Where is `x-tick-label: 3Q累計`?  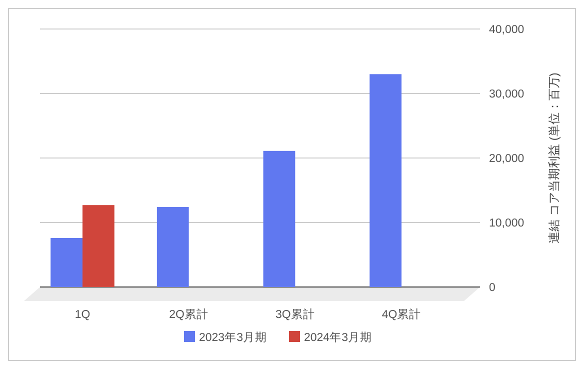
x-tick-label: 3Q累計 is located at coordinates (295, 314).